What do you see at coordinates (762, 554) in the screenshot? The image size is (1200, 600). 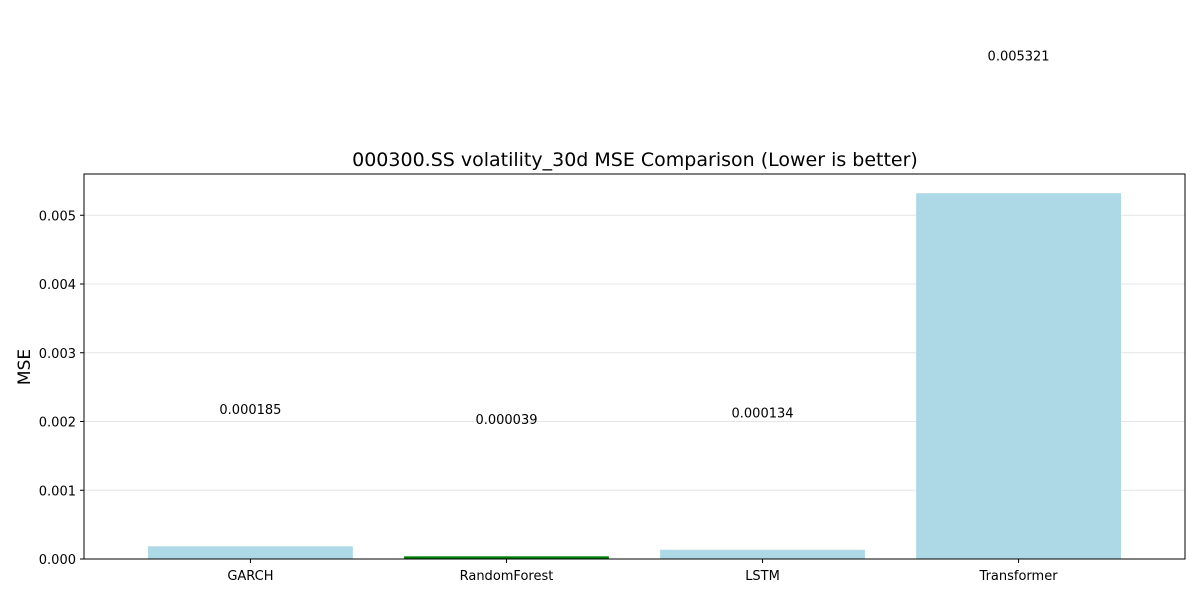 I see `bar-lstm` at bounding box center [762, 554].